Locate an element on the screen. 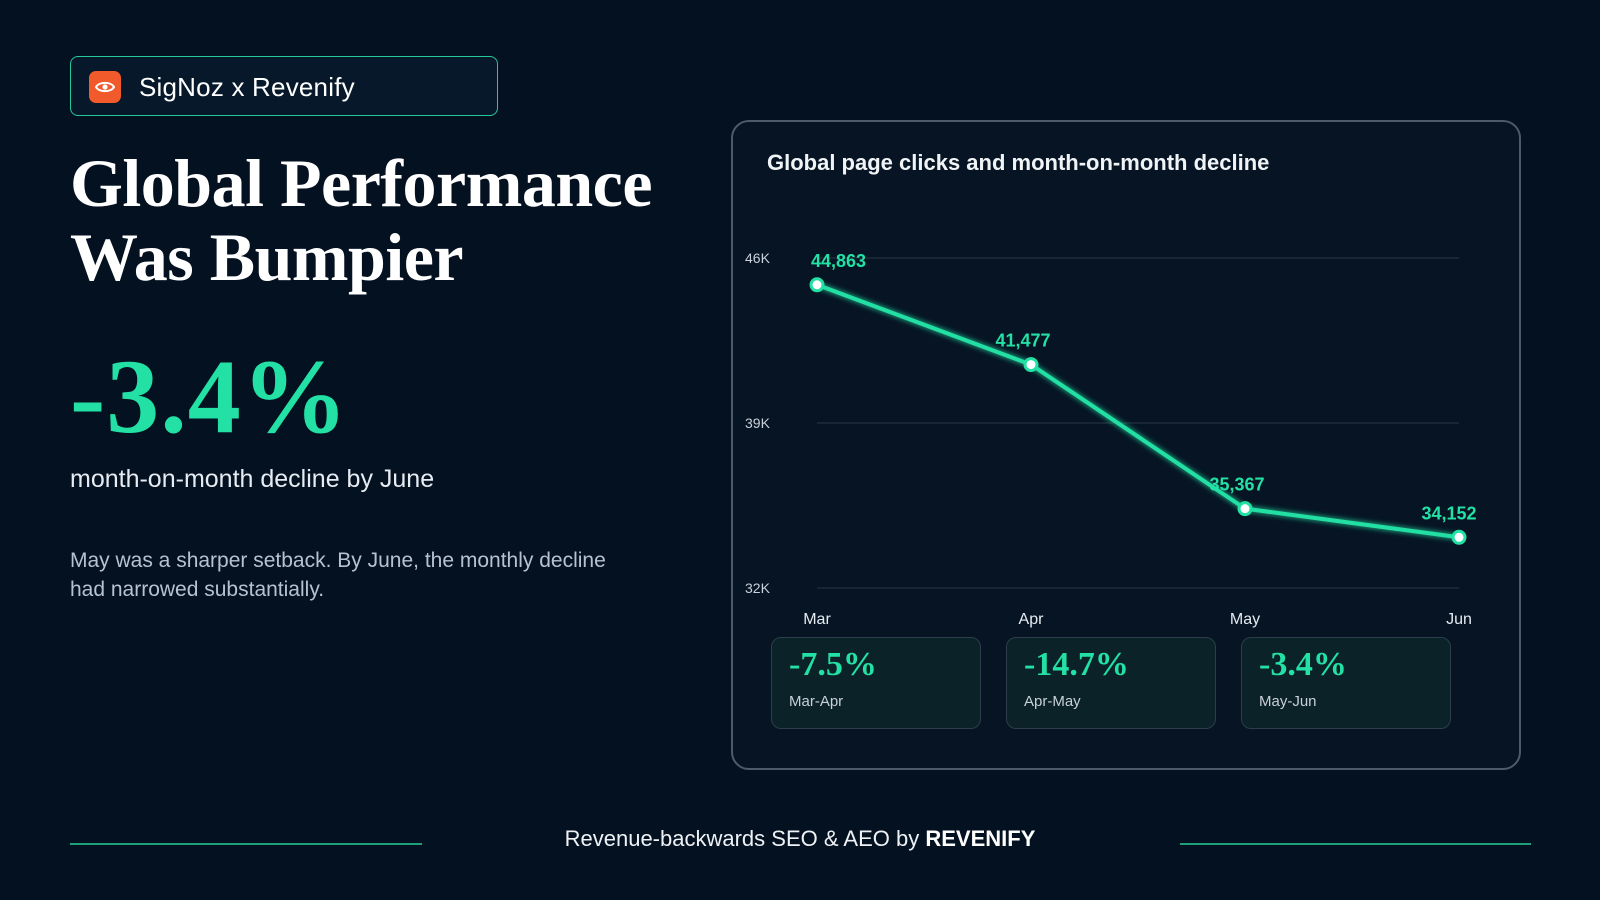 The image size is (1600, 900). delta-card-may-jun: -3.4% May-Jun is located at coordinates (1346, 683).